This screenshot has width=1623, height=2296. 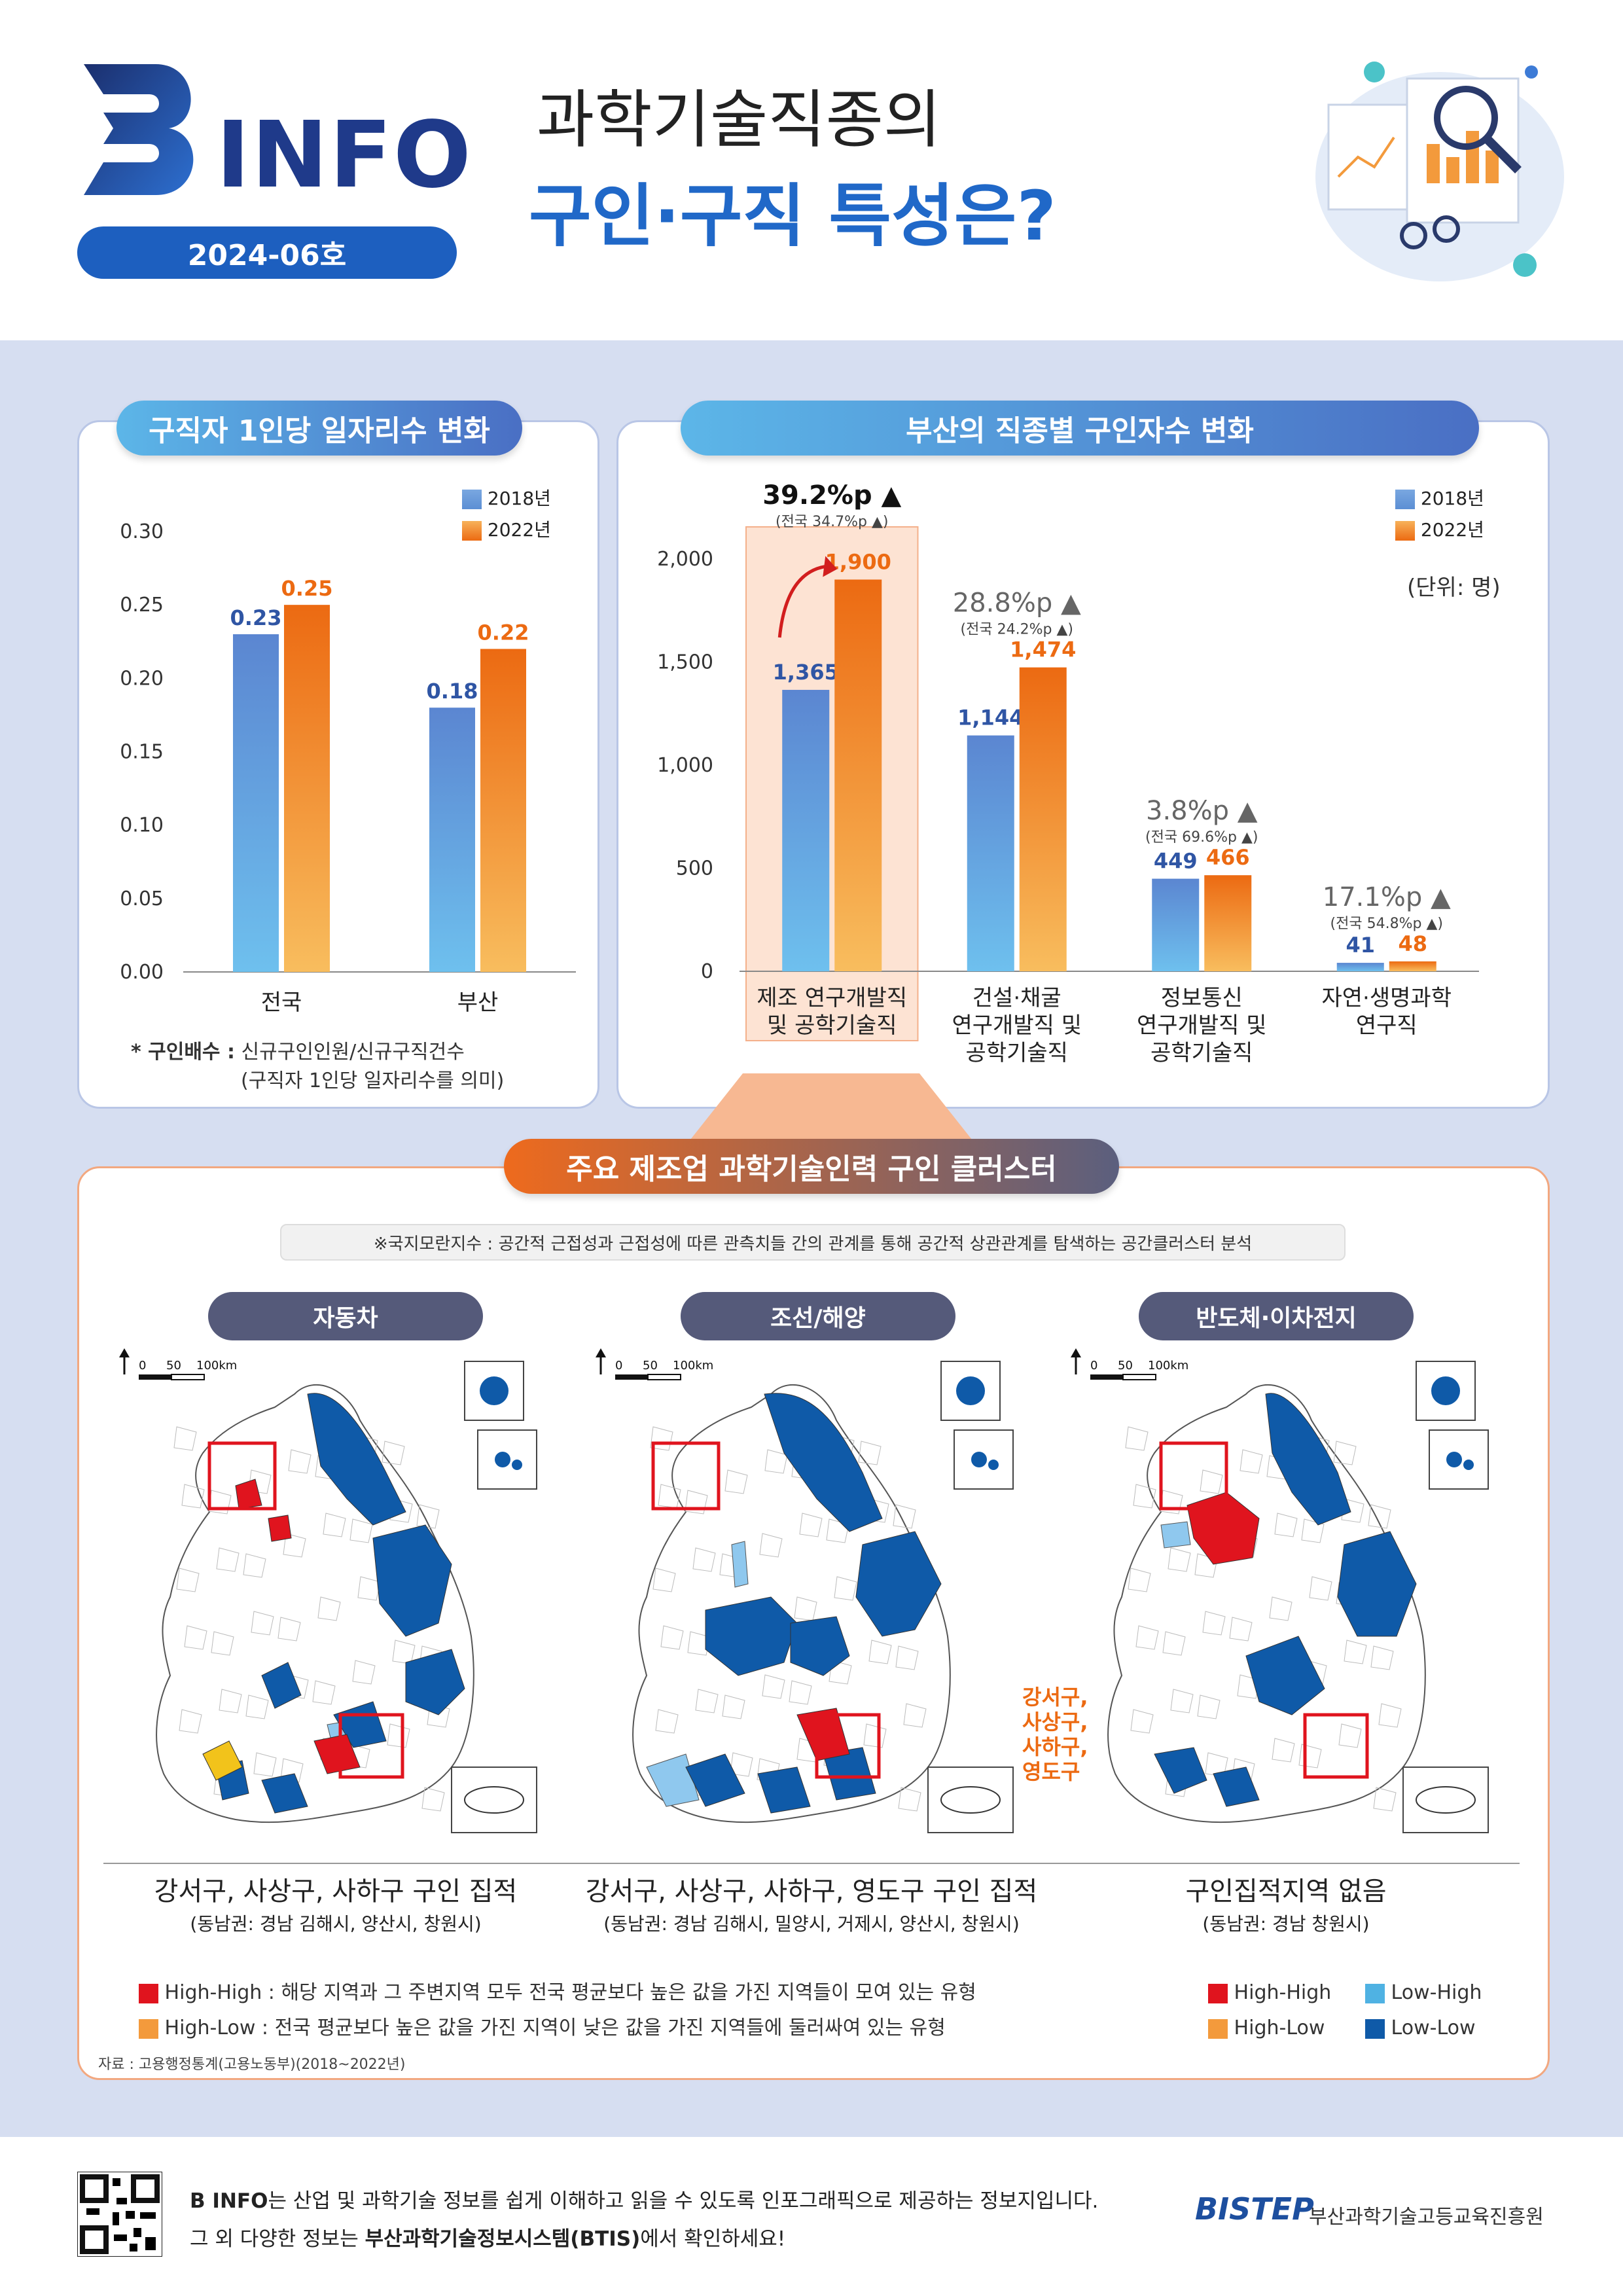 What do you see at coordinates (1427, 2217) in the screenshot?
I see `org-name: 부산과학기술고등교육진흥원` at bounding box center [1427, 2217].